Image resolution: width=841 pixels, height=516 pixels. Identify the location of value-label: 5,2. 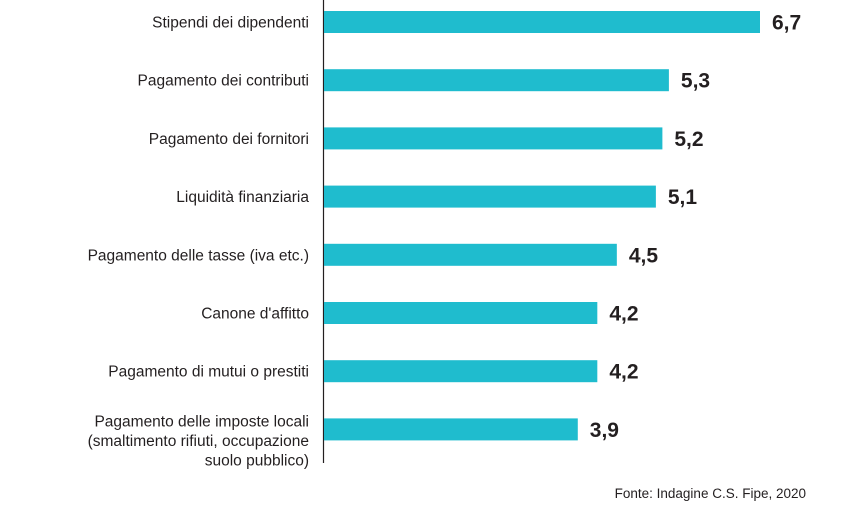
(688, 139).